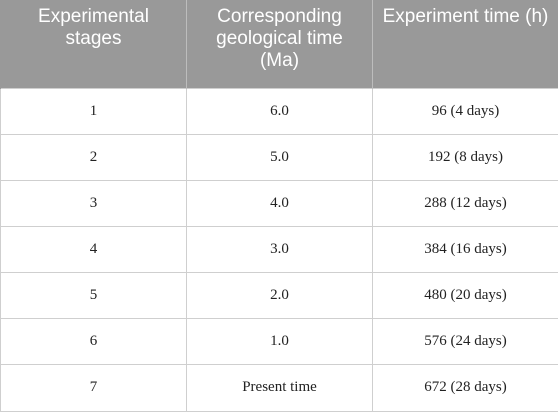  I want to click on header-experiment-time: Experiment time (h), so click(465, 44).